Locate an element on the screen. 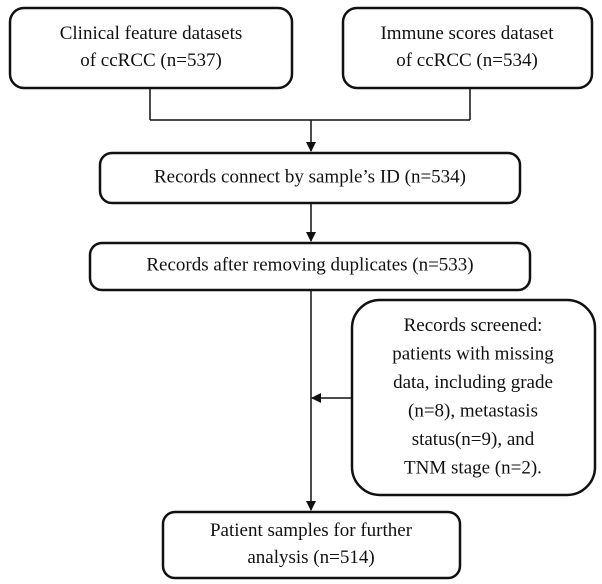 Image resolution: width=602 pixels, height=584 pixels. node-label: of ccRCC (n=534) is located at coordinates (467, 60).